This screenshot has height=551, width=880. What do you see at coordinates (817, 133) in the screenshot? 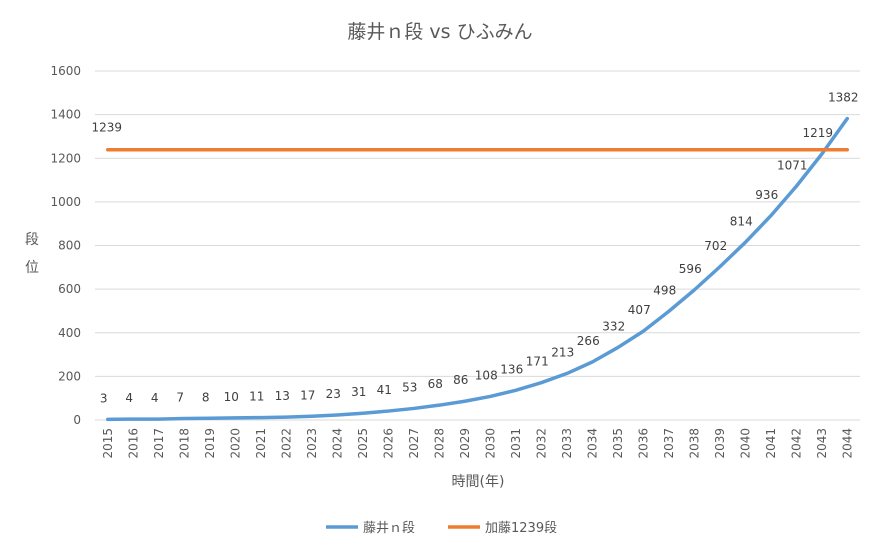
I see `data-label: 1219` at bounding box center [817, 133].